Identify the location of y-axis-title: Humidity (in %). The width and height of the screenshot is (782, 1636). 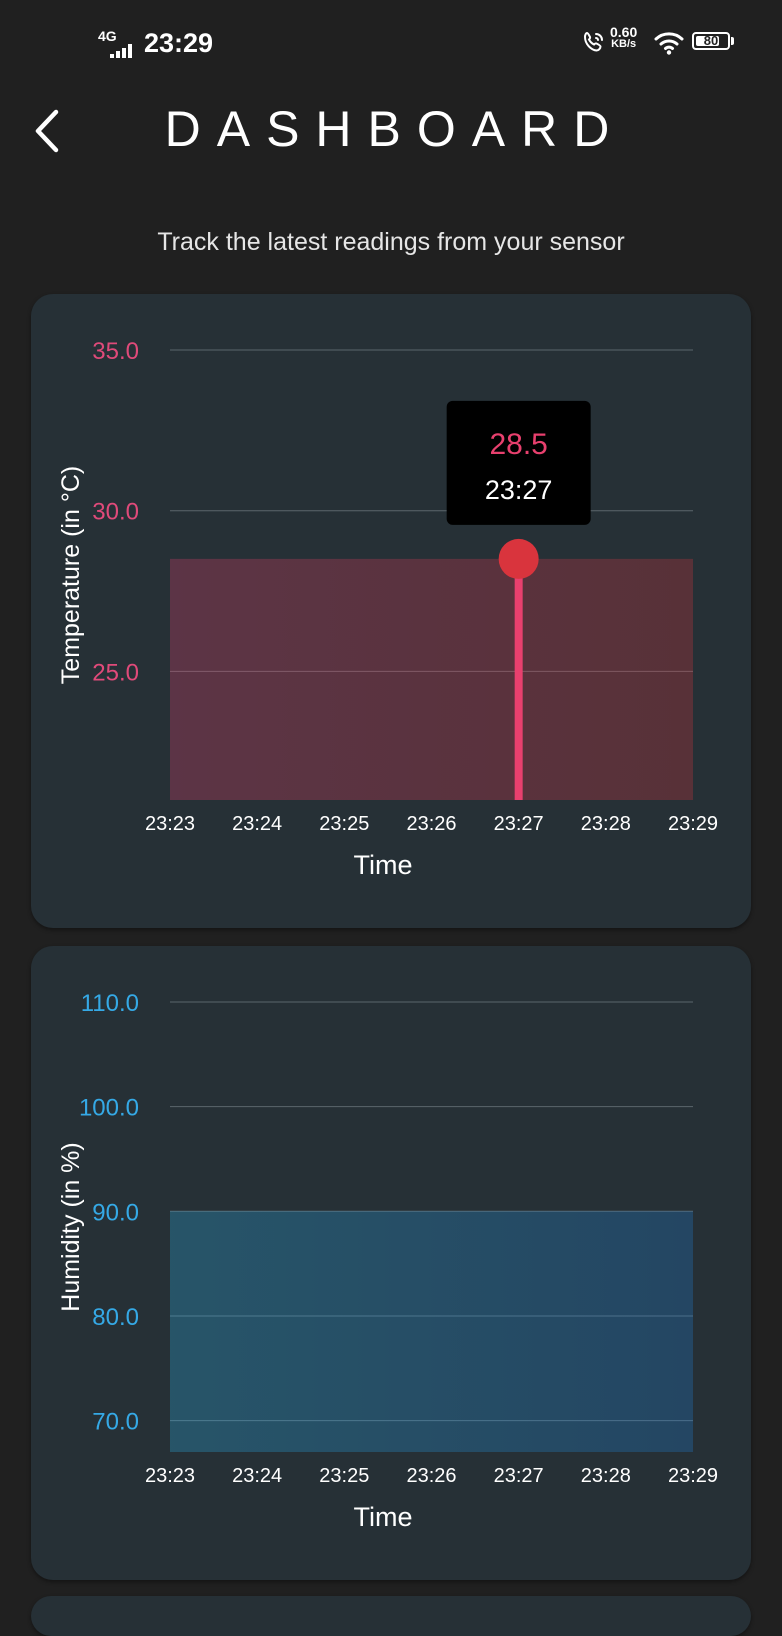
(71, 1226).